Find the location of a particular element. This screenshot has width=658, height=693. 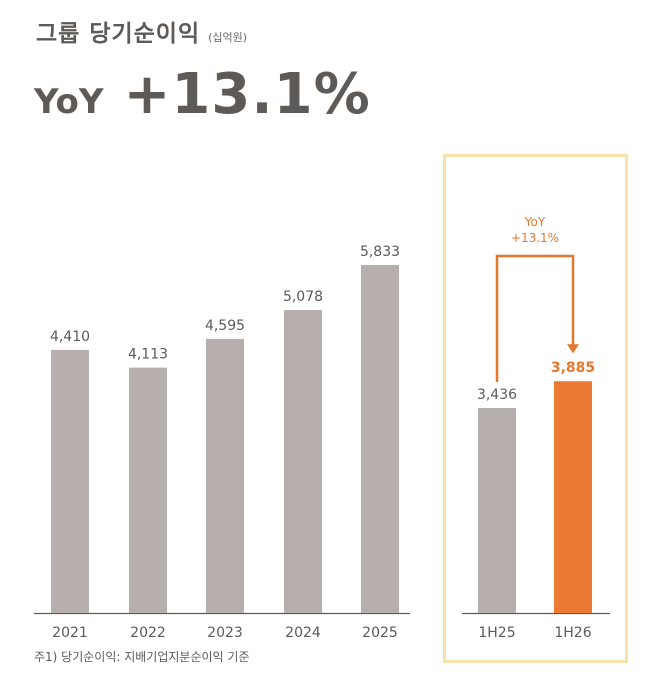

value-label-2024: 5,078 is located at coordinates (303, 297).